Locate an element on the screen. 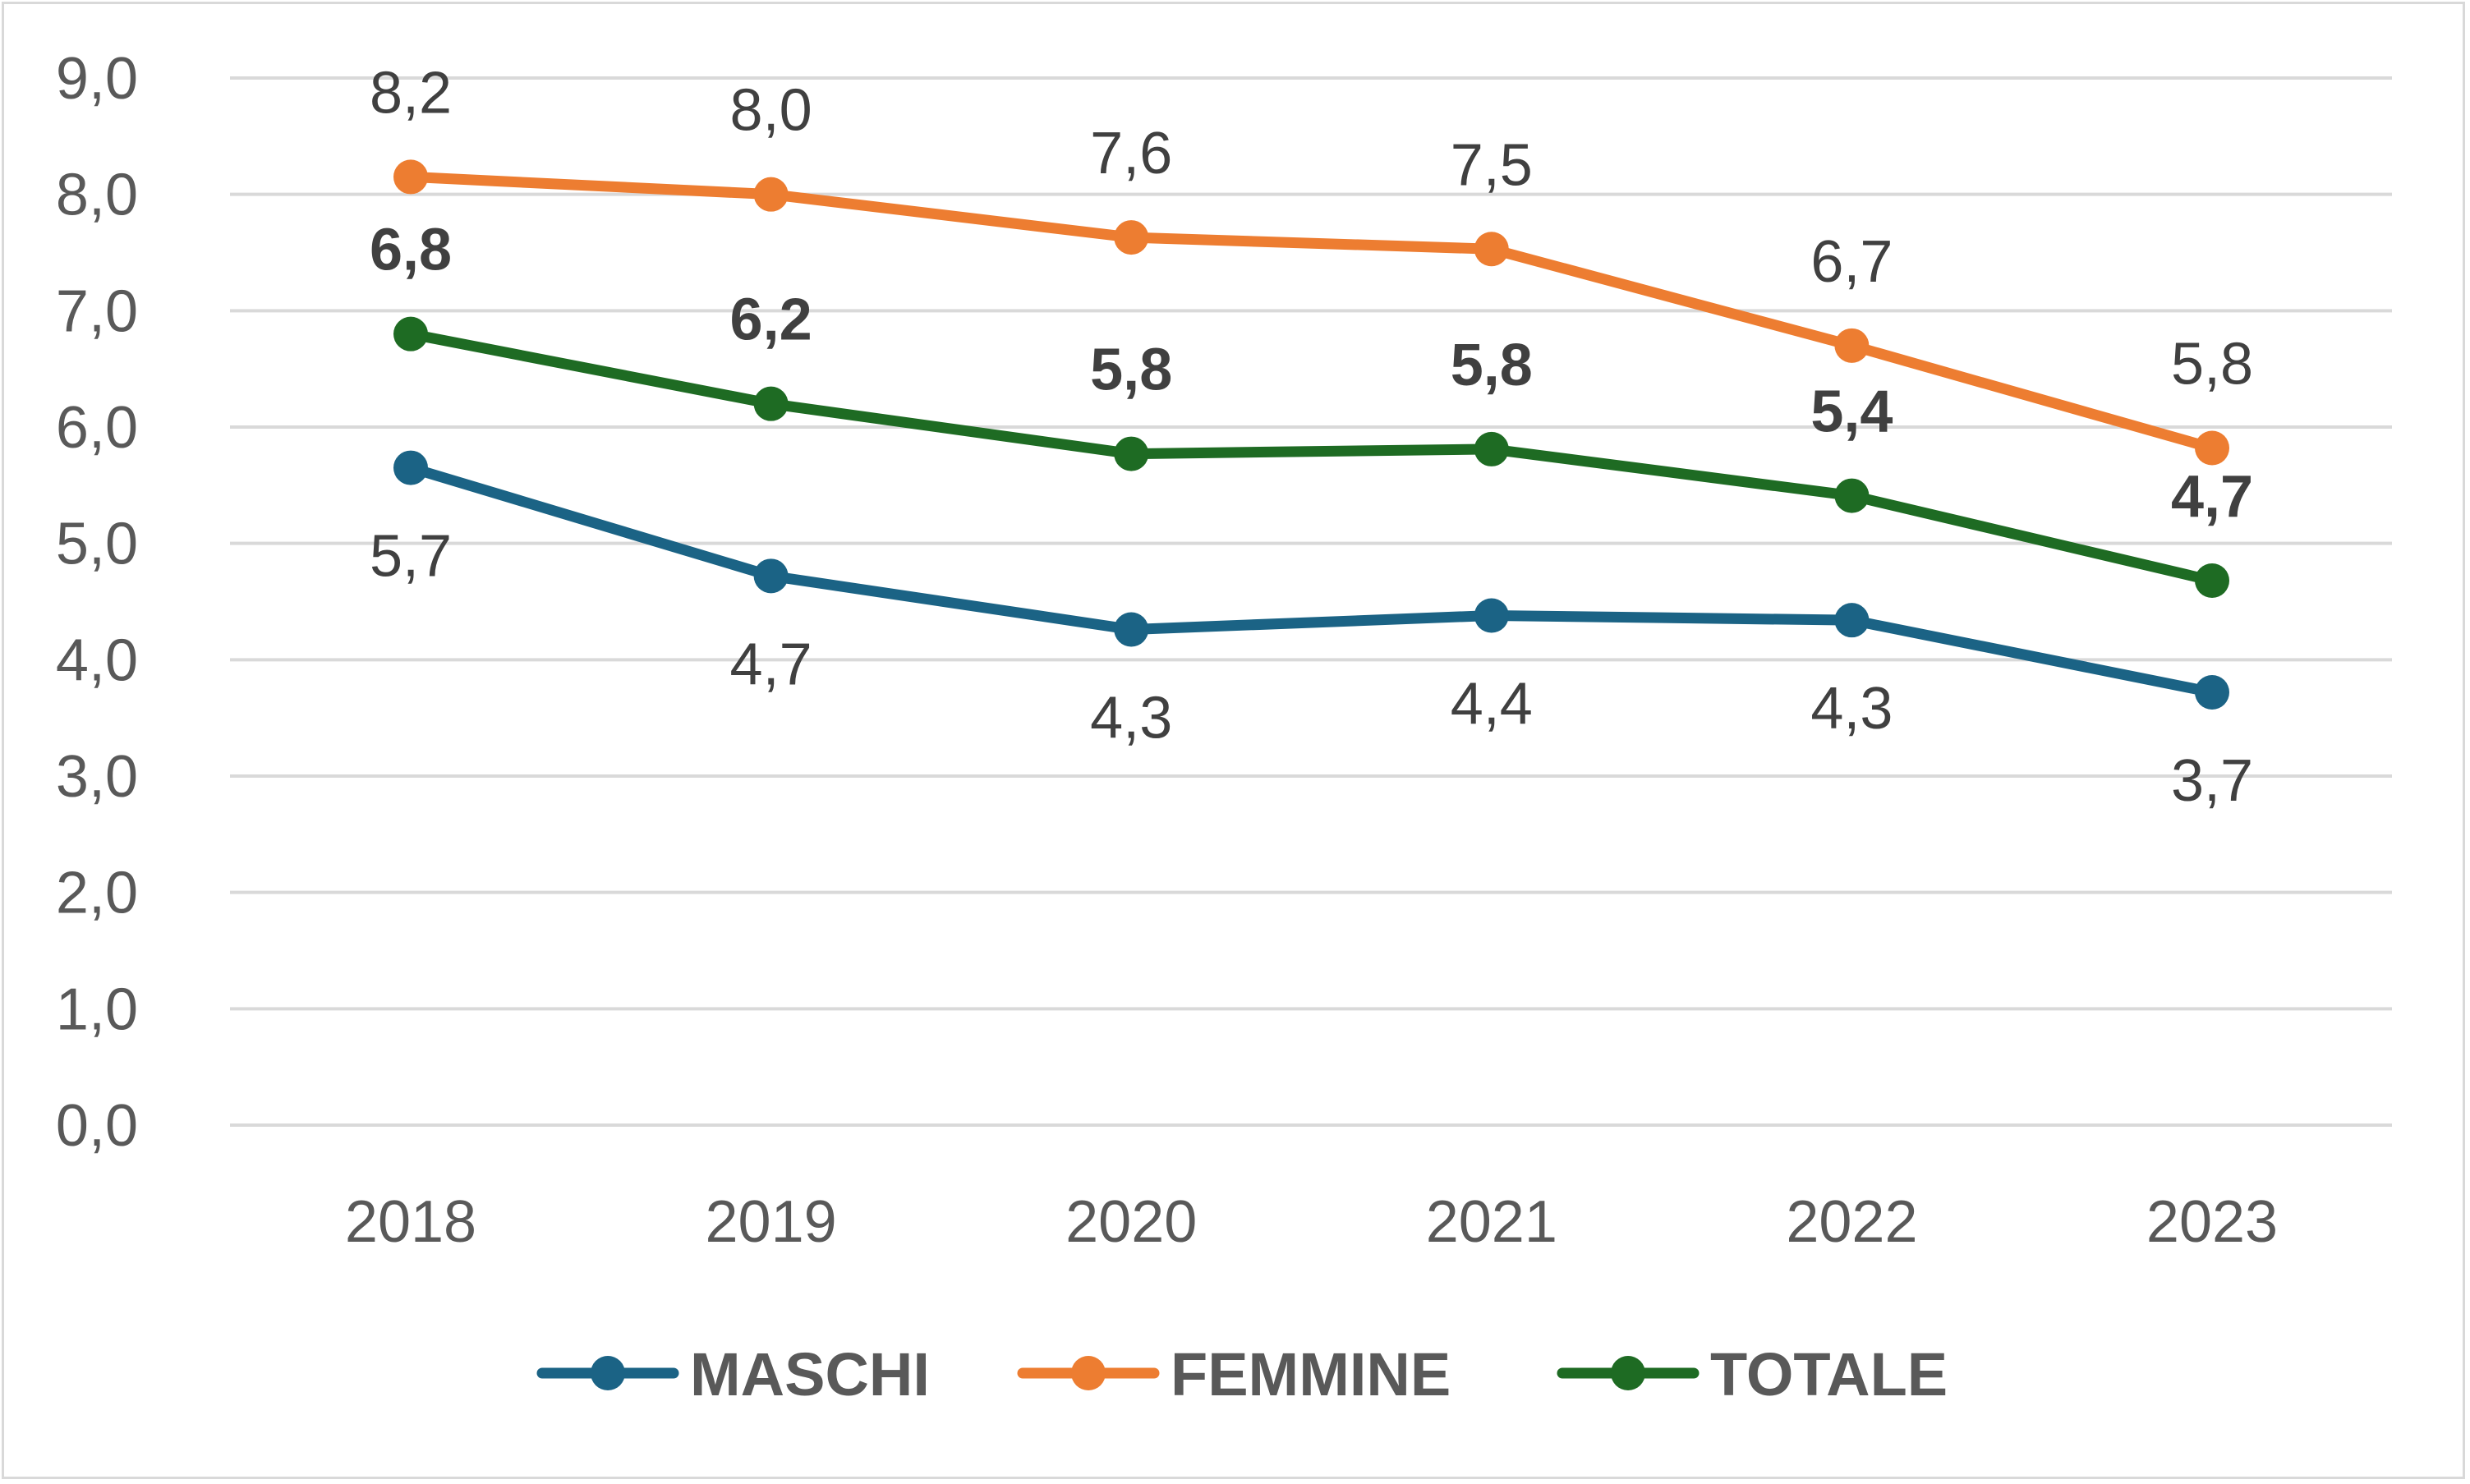  legend-marker-femmine is located at coordinates (1088, 1373).